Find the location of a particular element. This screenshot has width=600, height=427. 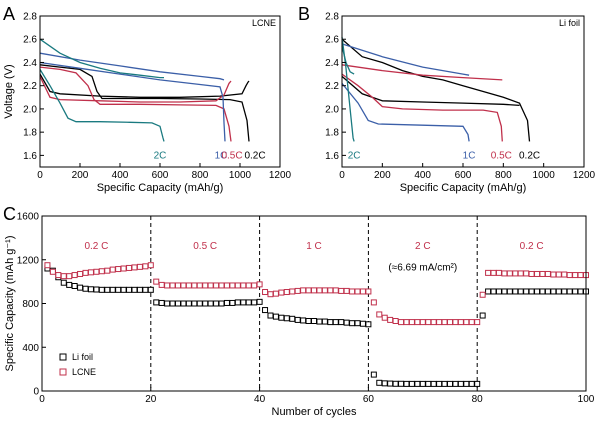

y-tick-label: 2.8 is located at coordinates (332, 17).